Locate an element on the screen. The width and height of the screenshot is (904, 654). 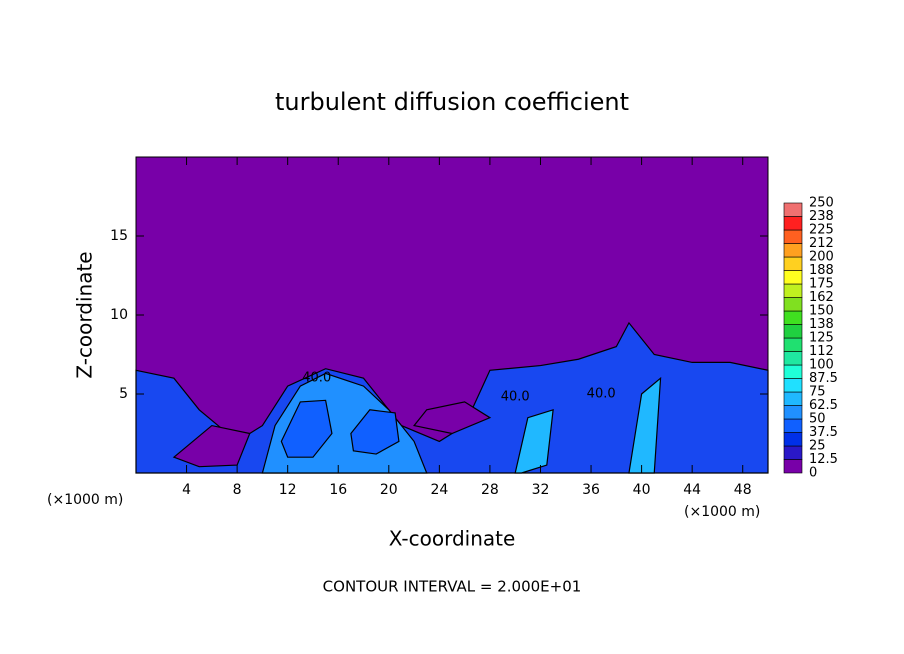
x-unit-left: (×1000 m) is located at coordinates (85, 500).